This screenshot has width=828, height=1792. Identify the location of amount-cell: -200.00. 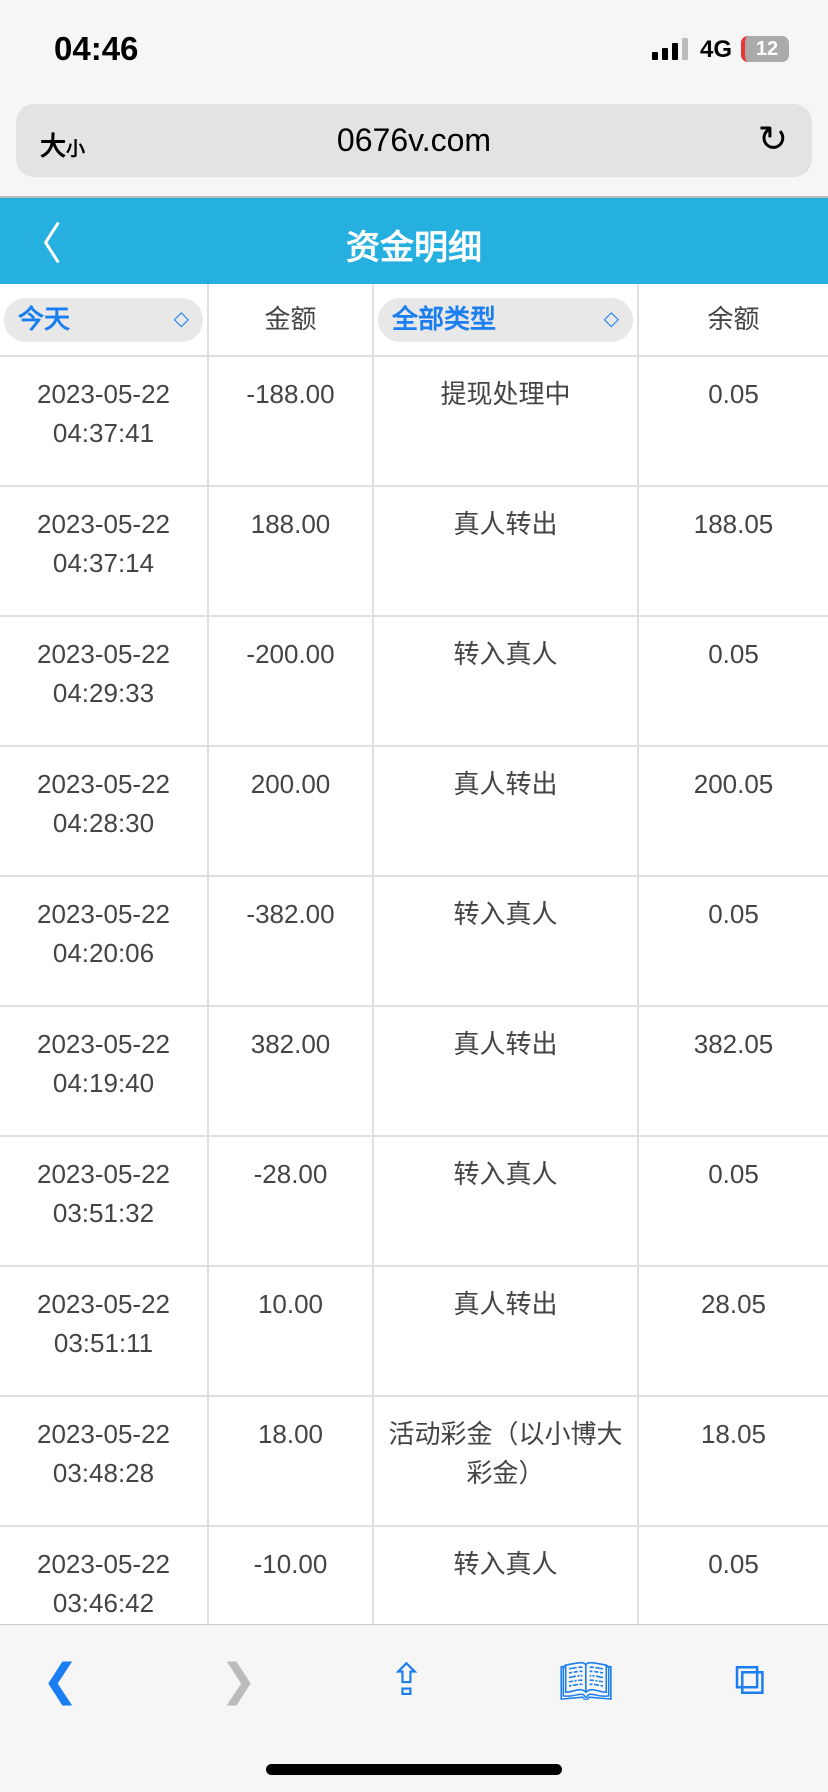
(291, 681).